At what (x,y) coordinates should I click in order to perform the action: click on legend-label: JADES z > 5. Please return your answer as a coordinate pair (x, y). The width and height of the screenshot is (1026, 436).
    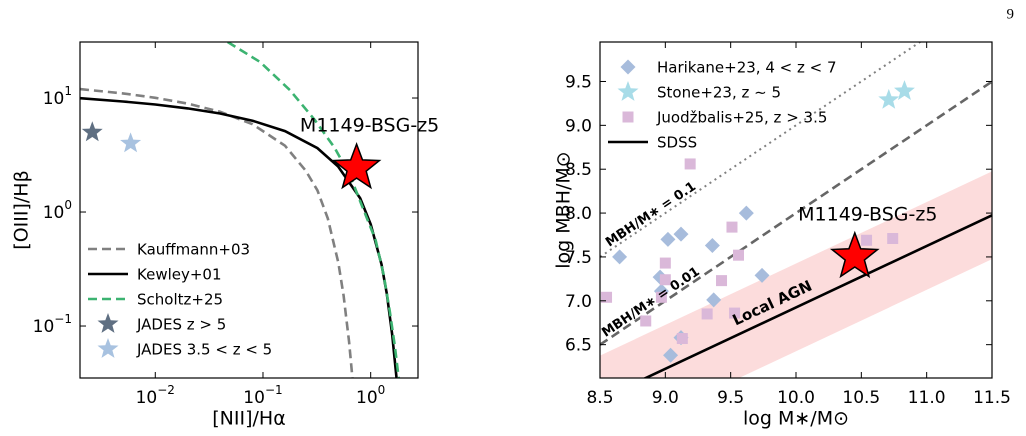
    Looking at the image, I should click on (181, 325).